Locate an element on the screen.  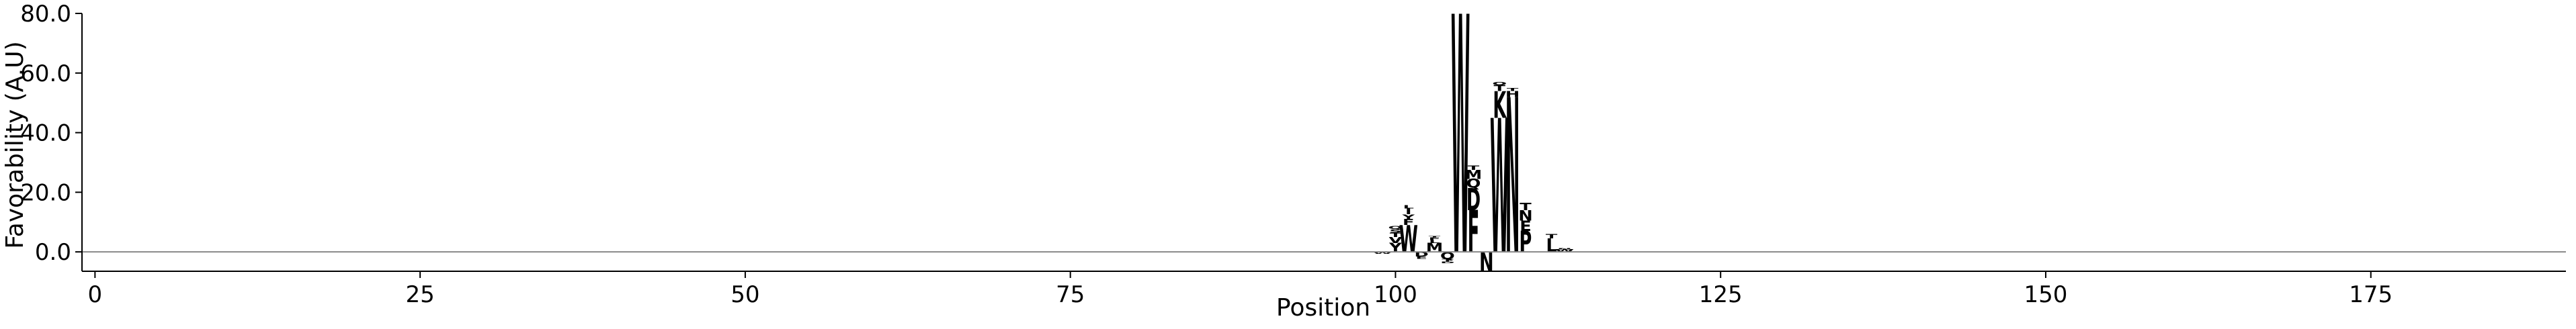
logo-letter-T-pos-109: T is located at coordinates (1513, 89).